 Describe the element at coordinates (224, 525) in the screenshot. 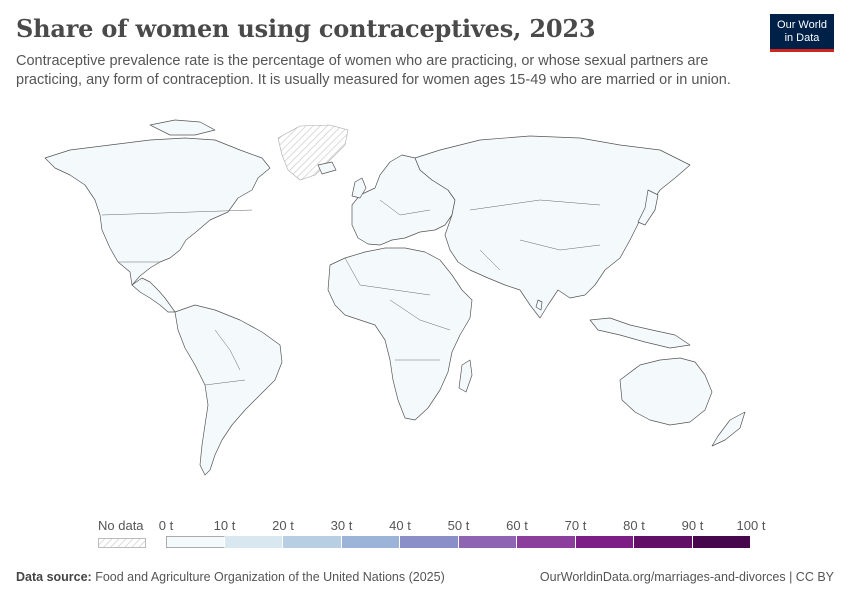

I see `legend-tick-label: 10 t` at that location.